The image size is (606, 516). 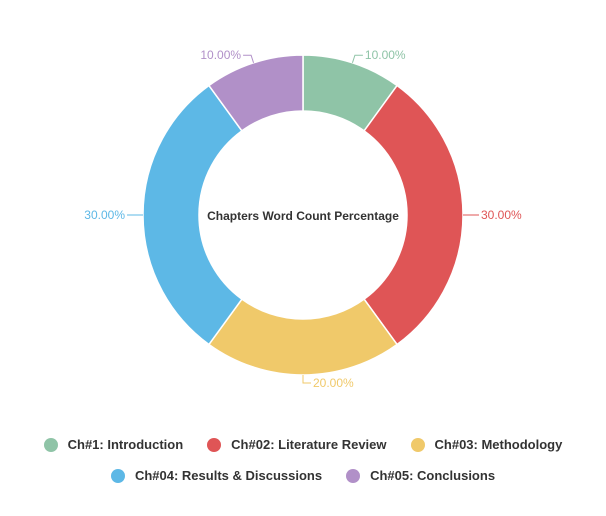 I want to click on data-label-results-discussions: 30.00%, so click(x=104, y=215).